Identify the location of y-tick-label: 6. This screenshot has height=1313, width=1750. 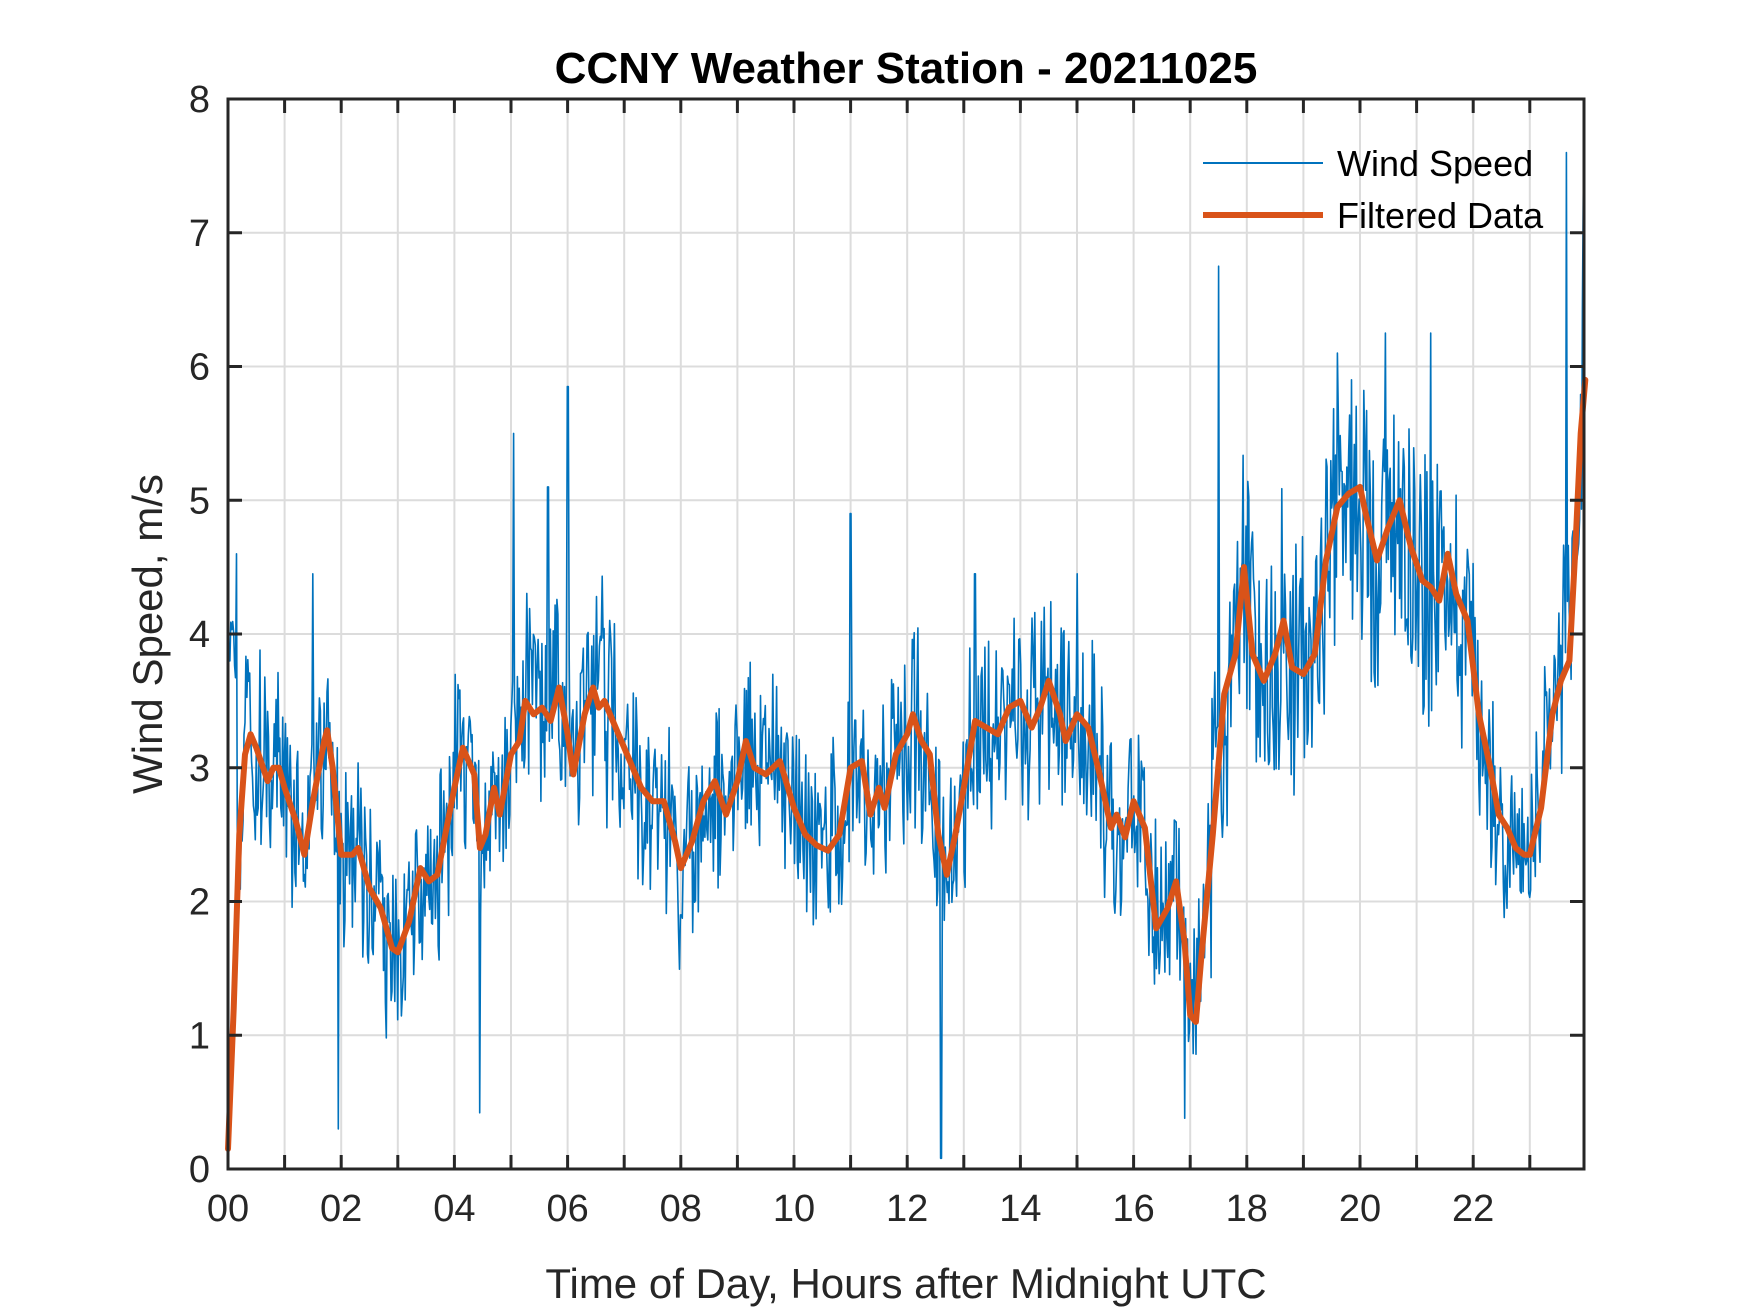
(199, 368).